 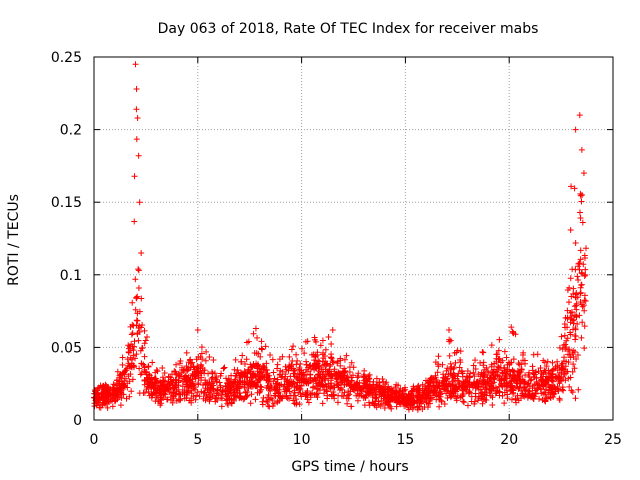 I want to click on x-tick-label: 15, so click(x=405, y=440).